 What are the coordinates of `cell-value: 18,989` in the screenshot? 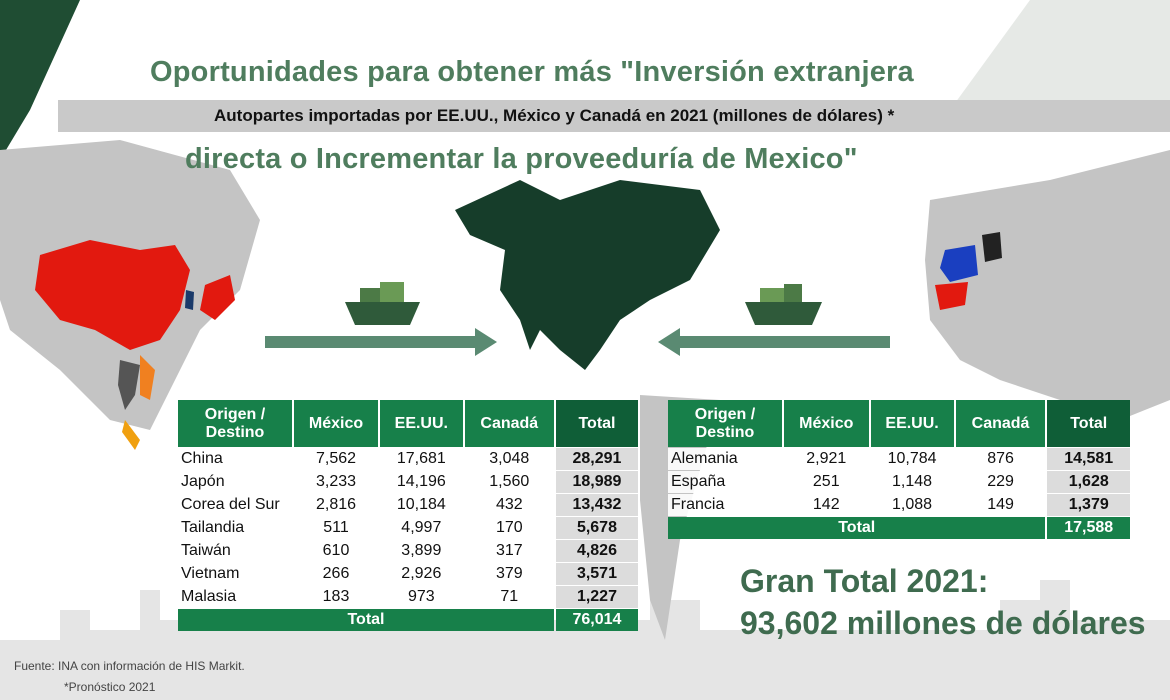 It's located at (596, 482).